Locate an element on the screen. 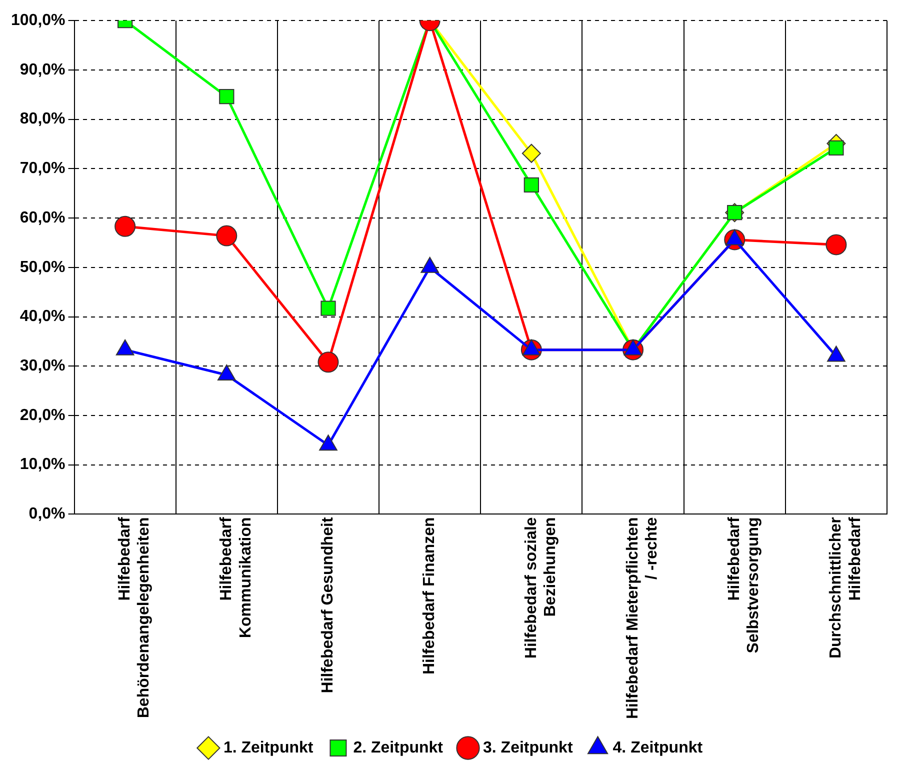  x-tick-label: Hilfebedarf Finanzen is located at coordinates (429, 596).